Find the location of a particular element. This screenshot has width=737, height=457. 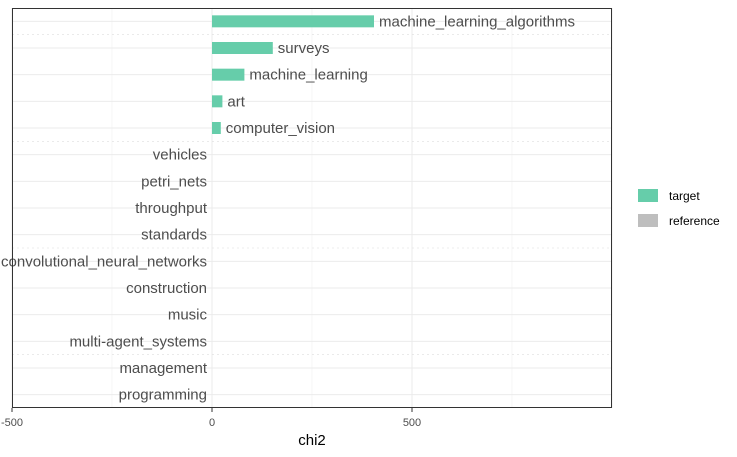

bar-surveys is located at coordinates (242, 48).